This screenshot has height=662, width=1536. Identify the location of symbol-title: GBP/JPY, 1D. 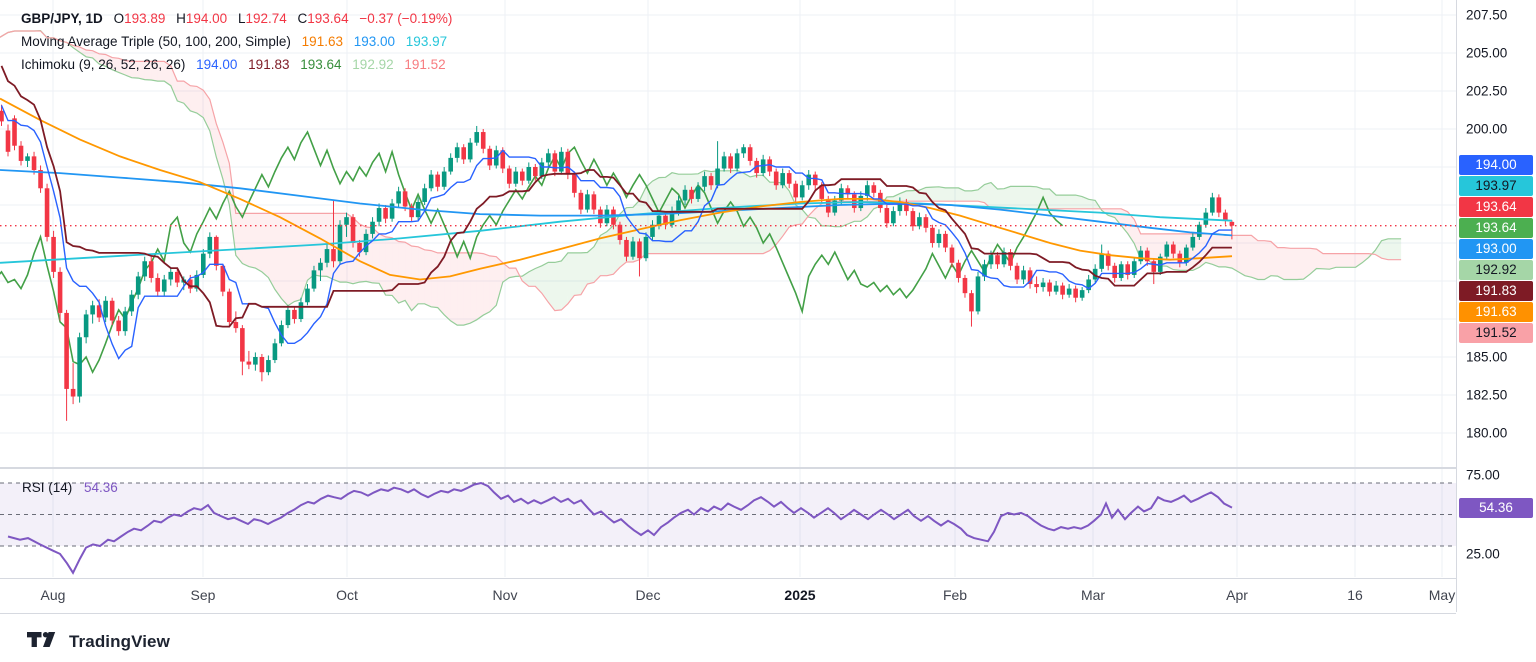
(62, 18).